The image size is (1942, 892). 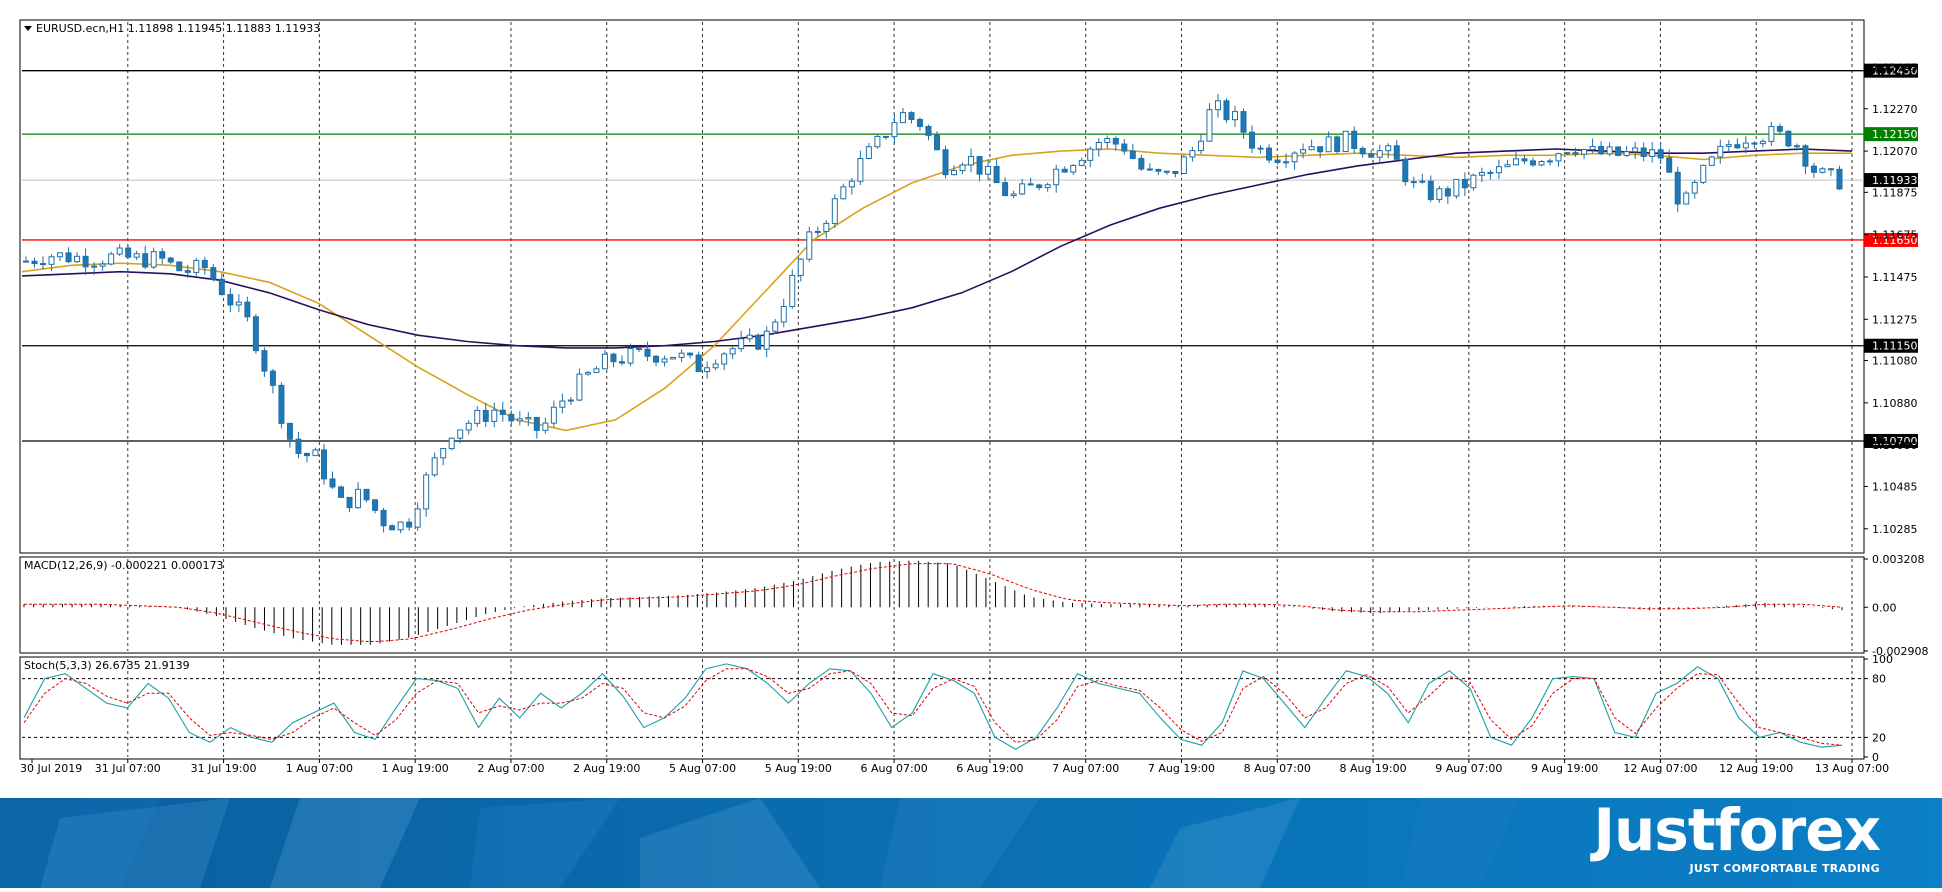 What do you see at coordinates (1875, 757) in the screenshot?
I see `stoch-tick-label: 0` at bounding box center [1875, 757].